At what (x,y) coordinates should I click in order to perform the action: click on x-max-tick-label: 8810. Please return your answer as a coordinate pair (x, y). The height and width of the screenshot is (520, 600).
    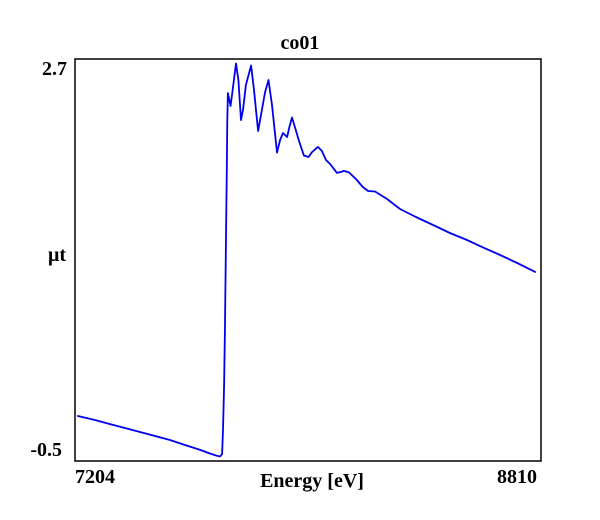
    Looking at the image, I should click on (517, 477).